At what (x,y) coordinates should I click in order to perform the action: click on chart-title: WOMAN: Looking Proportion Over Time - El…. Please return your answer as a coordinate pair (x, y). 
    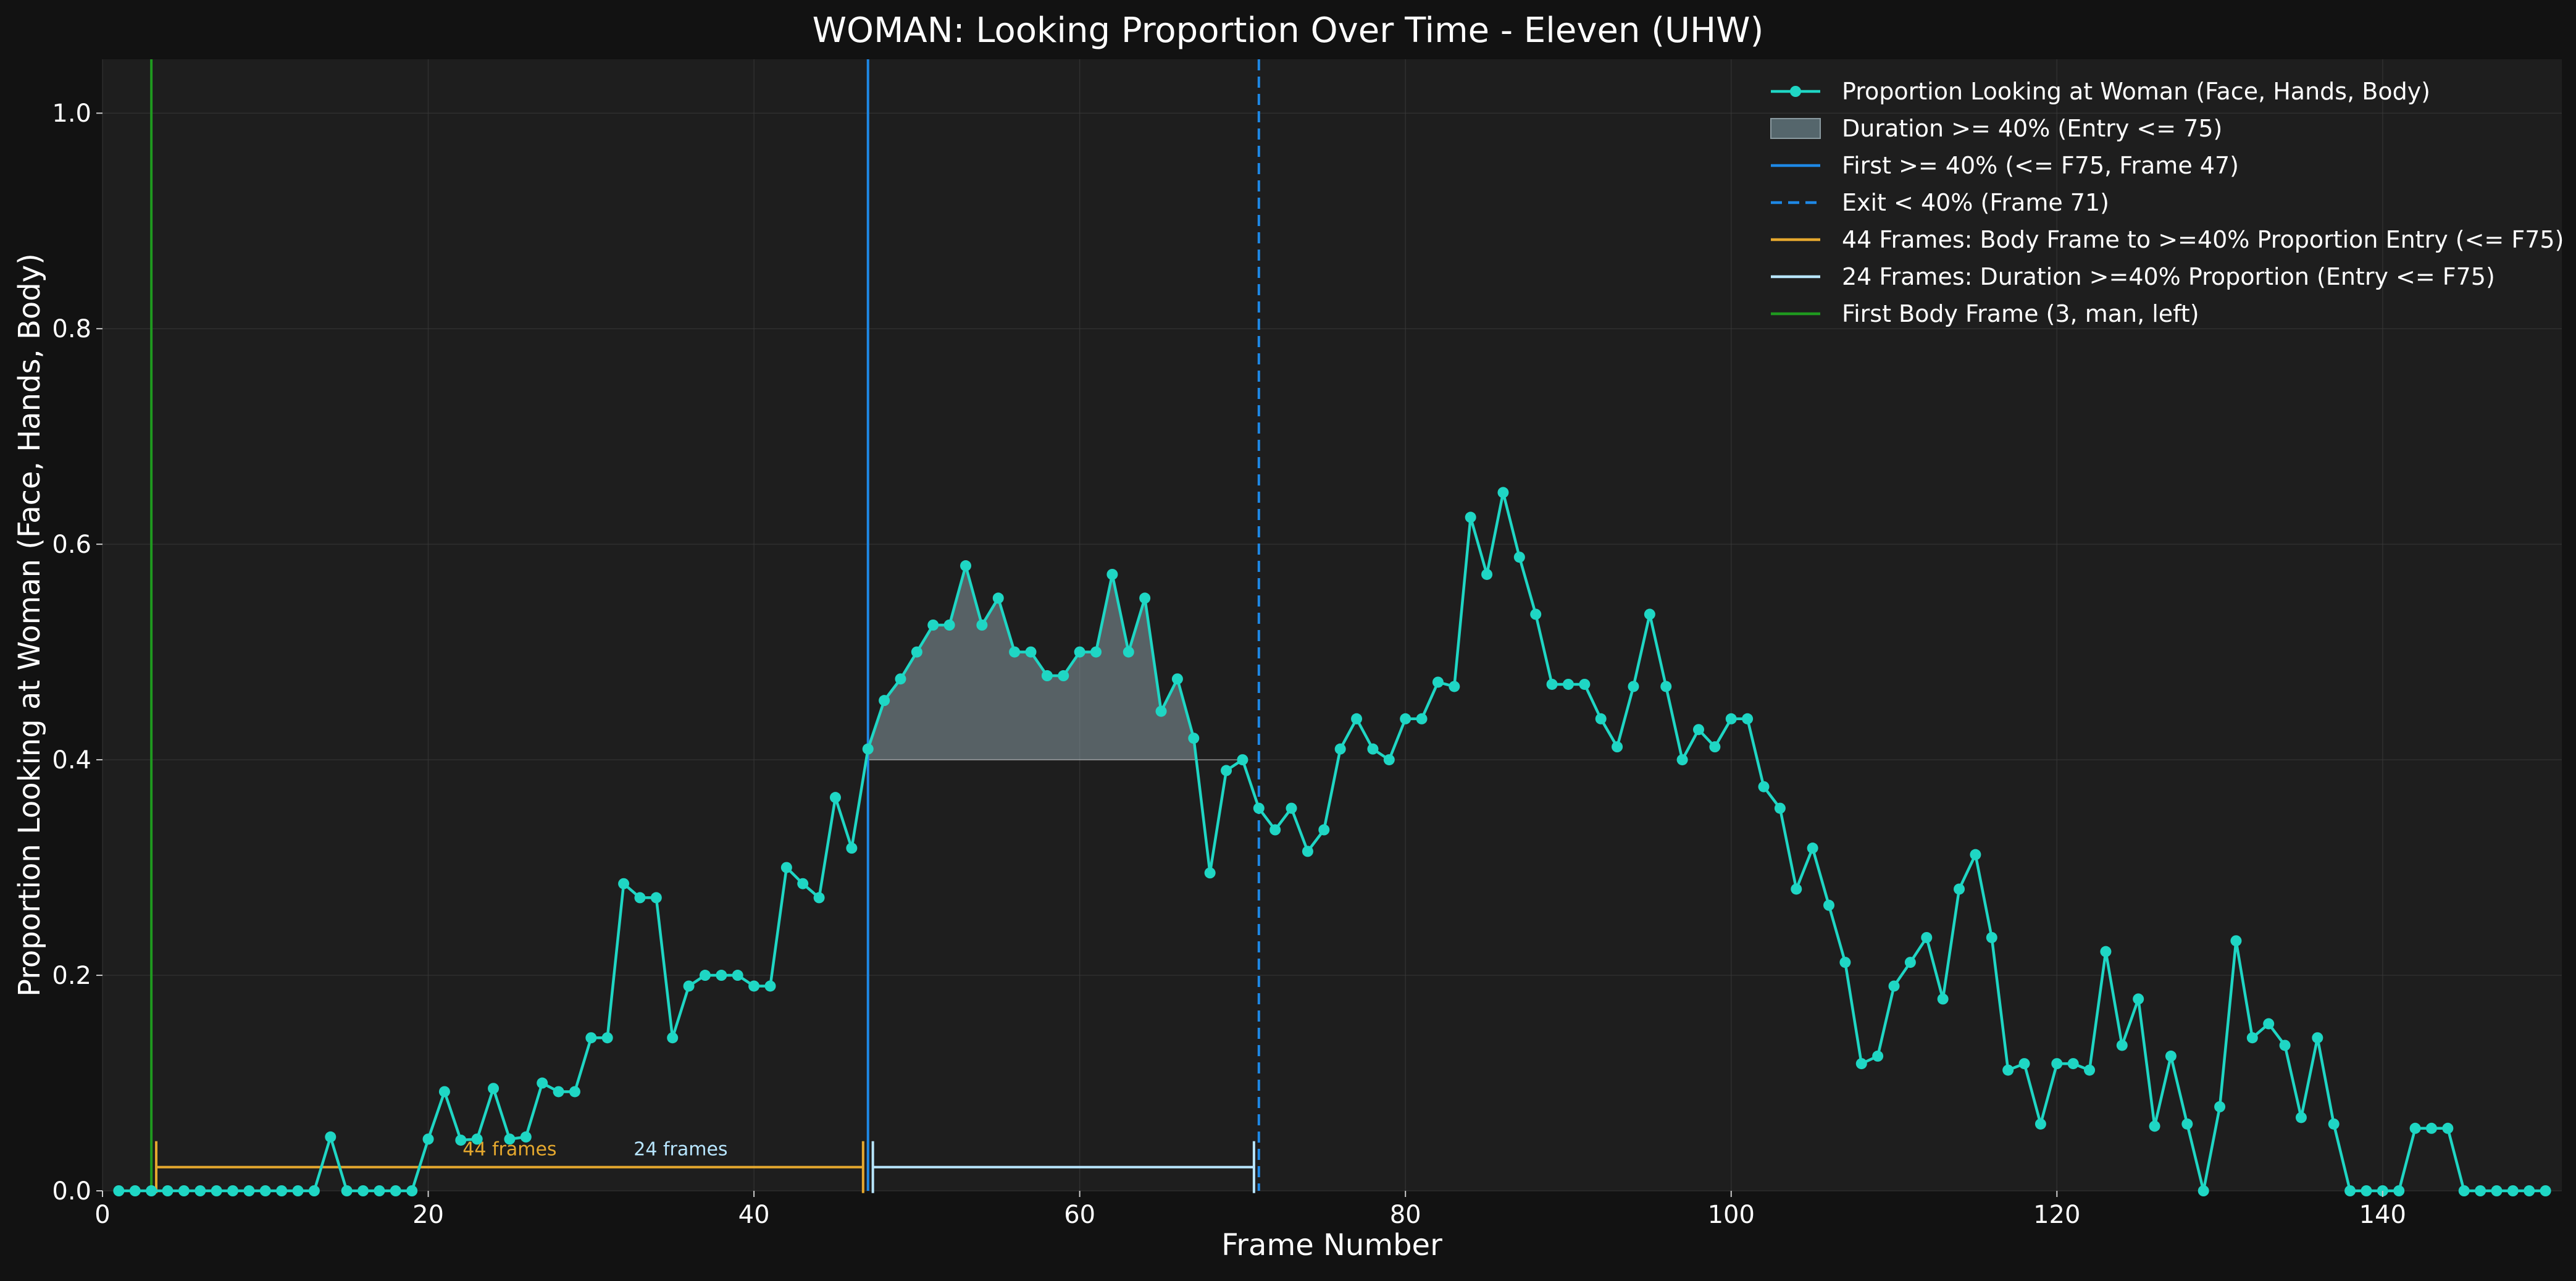
    Looking at the image, I should click on (1289, 30).